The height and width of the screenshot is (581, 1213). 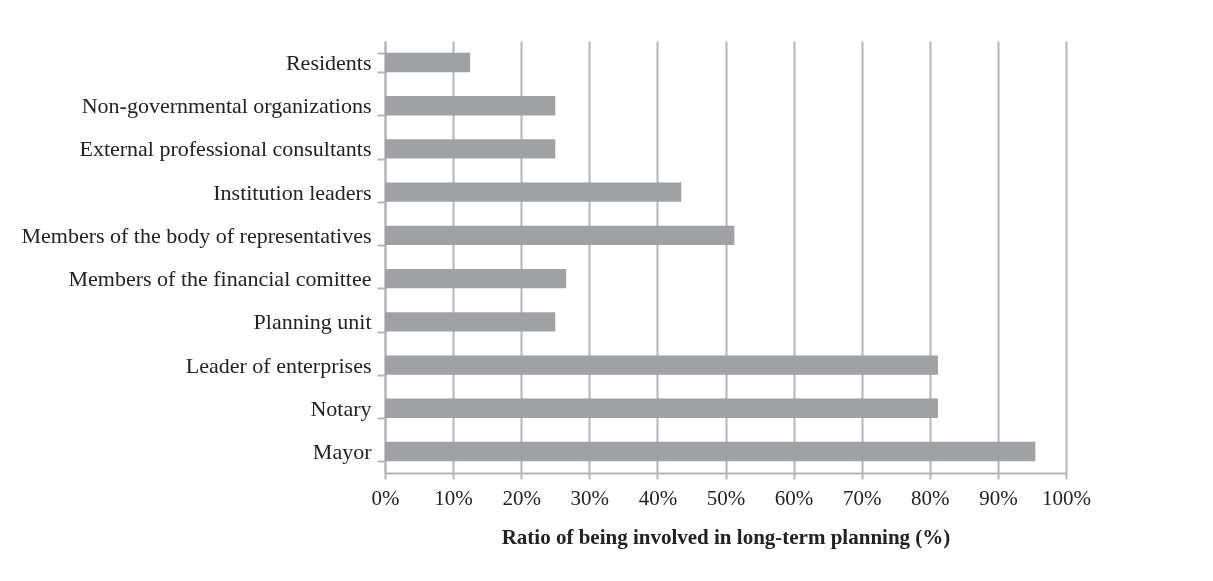 I want to click on y-tick-label: Members of the financial comittee, so click(x=220, y=279).